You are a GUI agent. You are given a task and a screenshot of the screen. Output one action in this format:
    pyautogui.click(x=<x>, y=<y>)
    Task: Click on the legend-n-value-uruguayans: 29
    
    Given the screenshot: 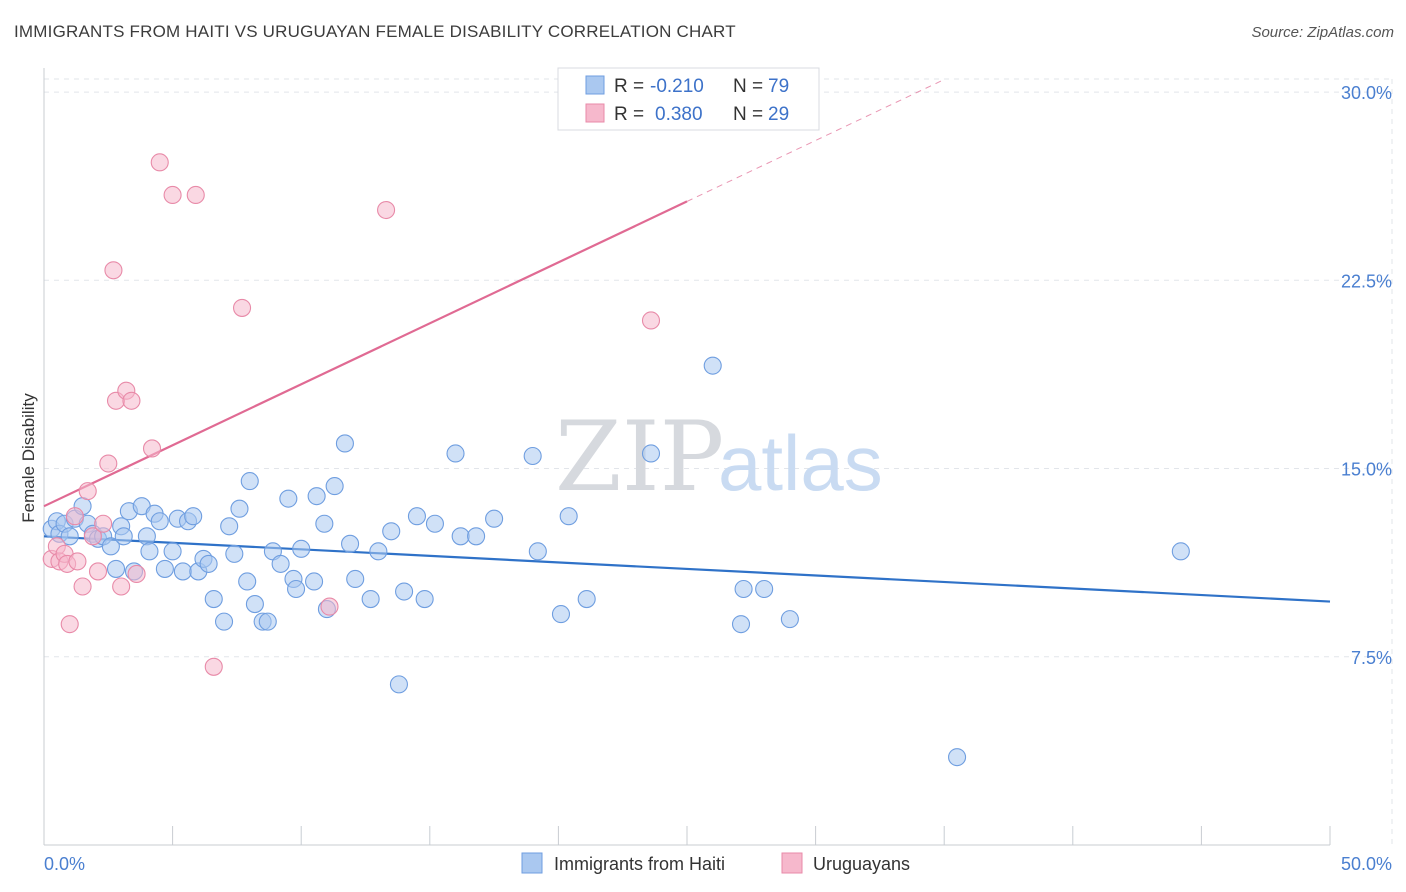 What is the action you would take?
    pyautogui.click(x=778, y=114)
    